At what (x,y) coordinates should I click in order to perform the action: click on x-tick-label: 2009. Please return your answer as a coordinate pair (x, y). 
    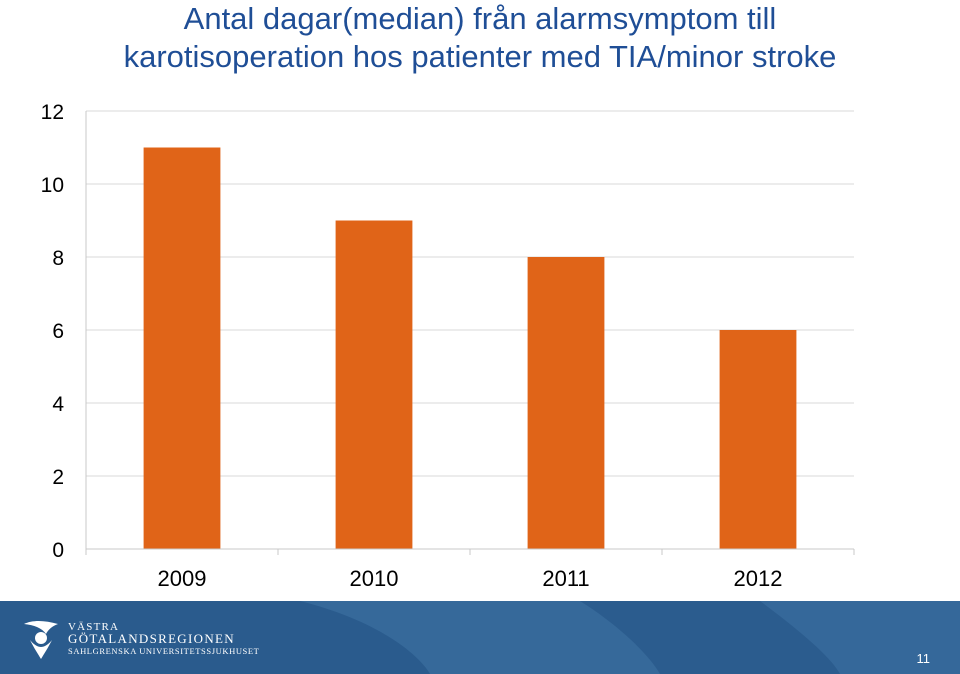
    Looking at the image, I should click on (182, 578).